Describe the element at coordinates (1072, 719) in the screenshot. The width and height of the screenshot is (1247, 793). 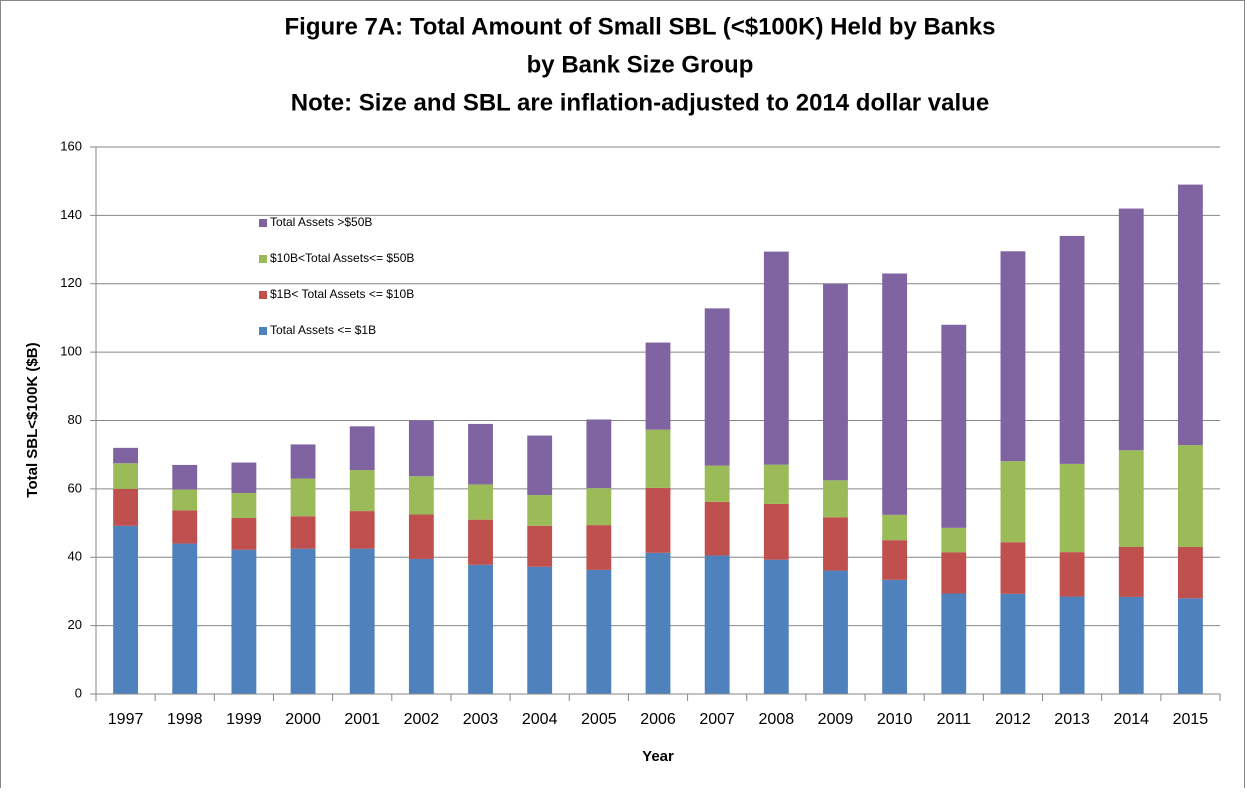
I see `x-tick-label: 2013` at that location.